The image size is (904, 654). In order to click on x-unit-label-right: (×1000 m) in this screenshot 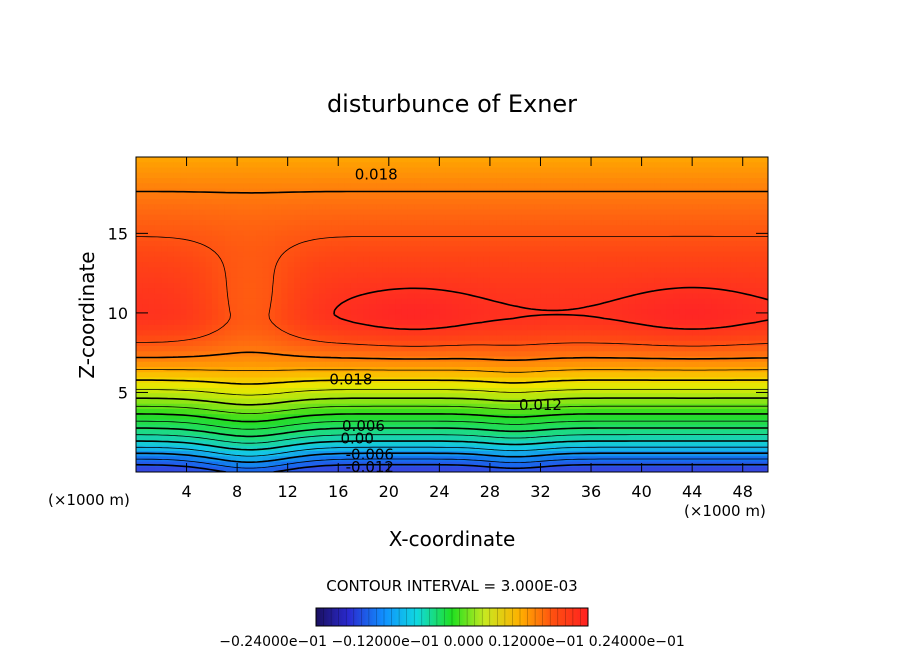, I will do `click(725, 511)`.